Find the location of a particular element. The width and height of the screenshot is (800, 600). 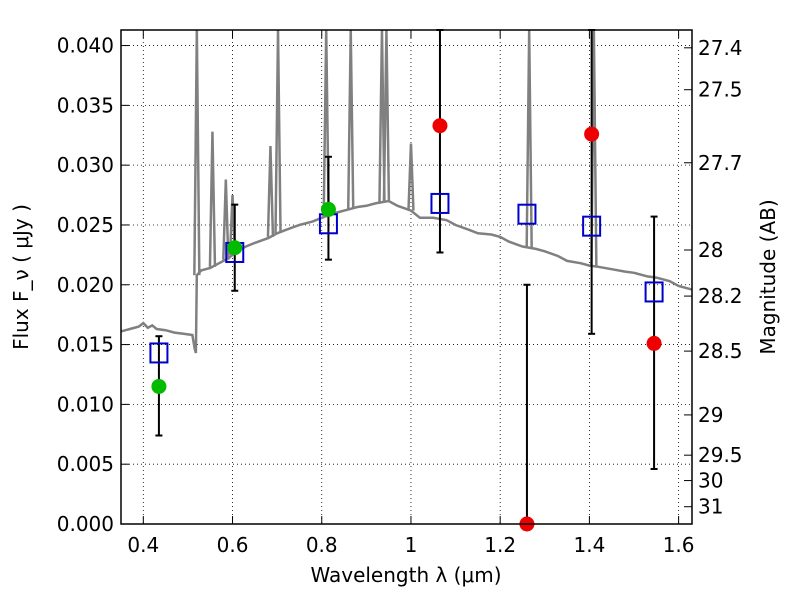

y-tick-label: 0.010 is located at coordinates (85, 404).